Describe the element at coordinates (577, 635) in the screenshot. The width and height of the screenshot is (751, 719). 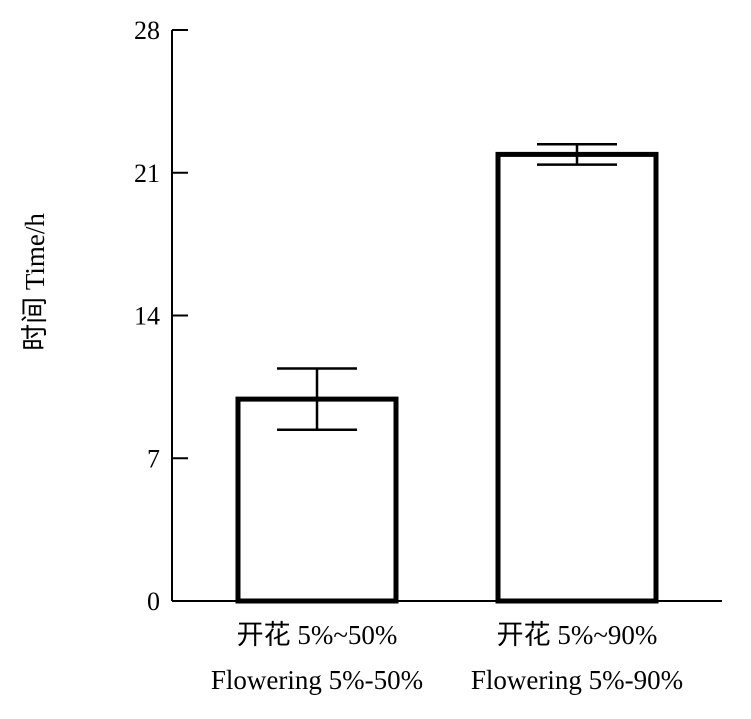
I see `x-category-label: 开花 5%~90%` at that location.